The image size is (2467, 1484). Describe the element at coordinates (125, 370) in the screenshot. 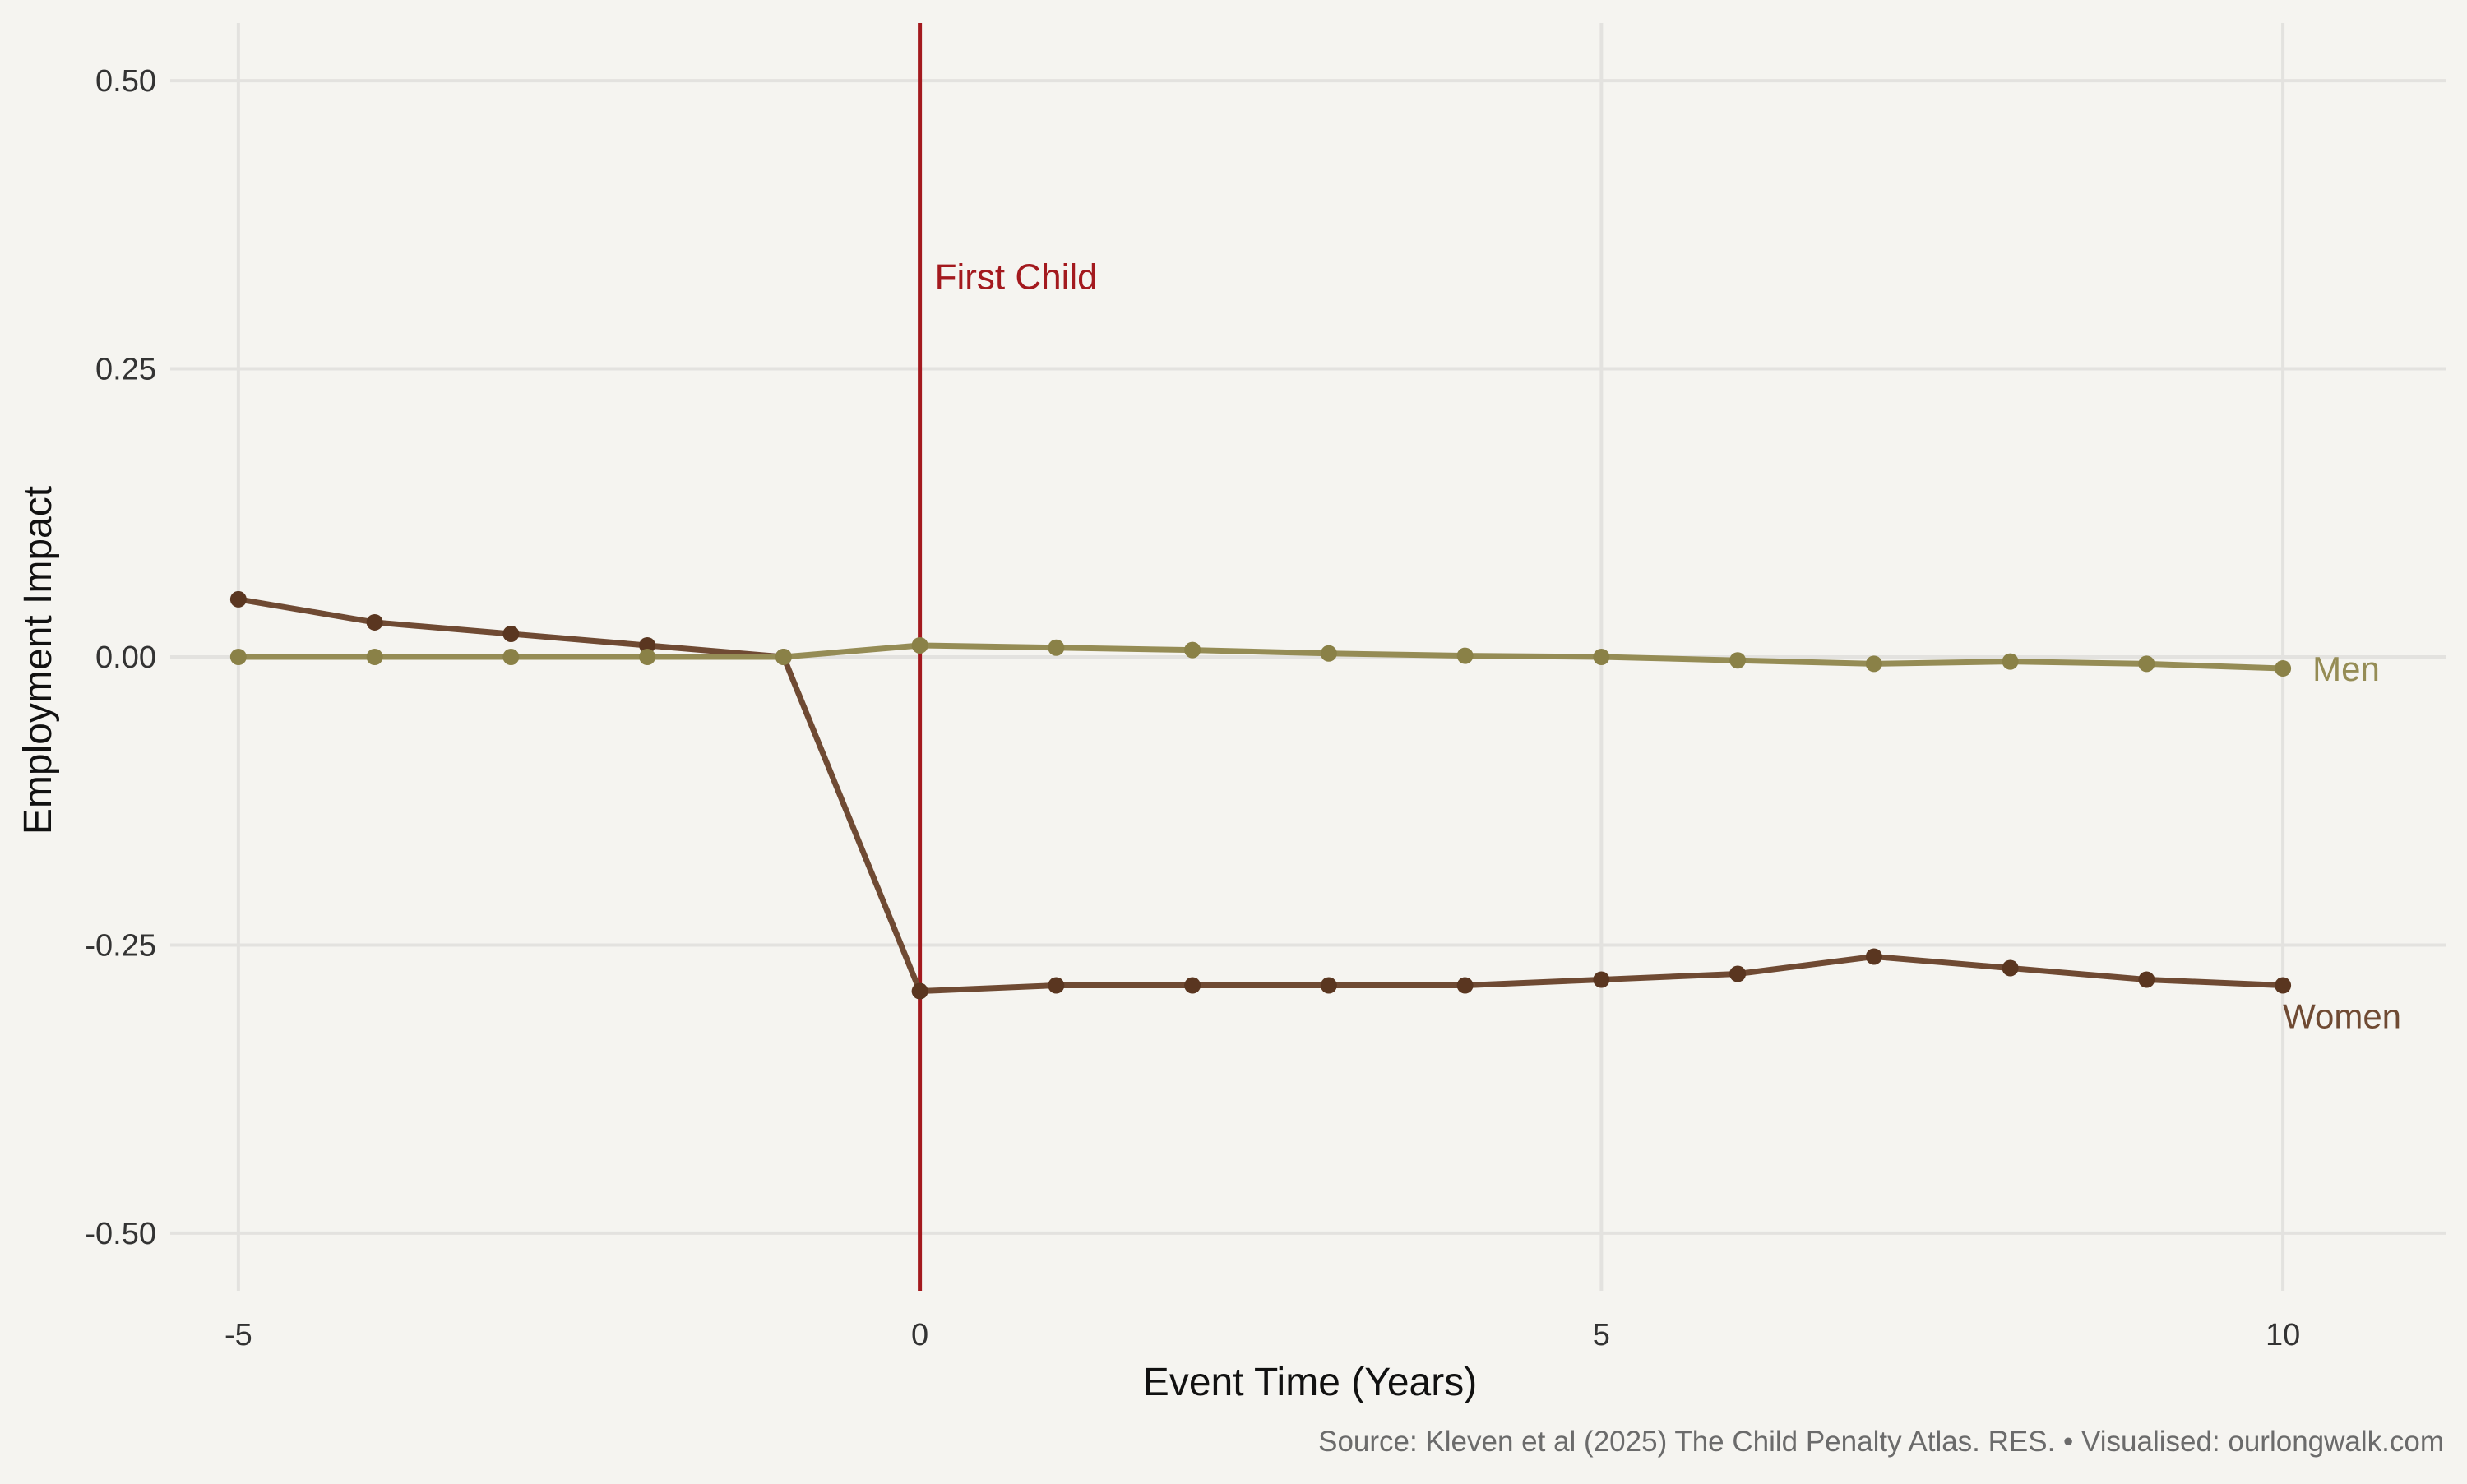

I see `y-tick-label: 0.25` at that location.